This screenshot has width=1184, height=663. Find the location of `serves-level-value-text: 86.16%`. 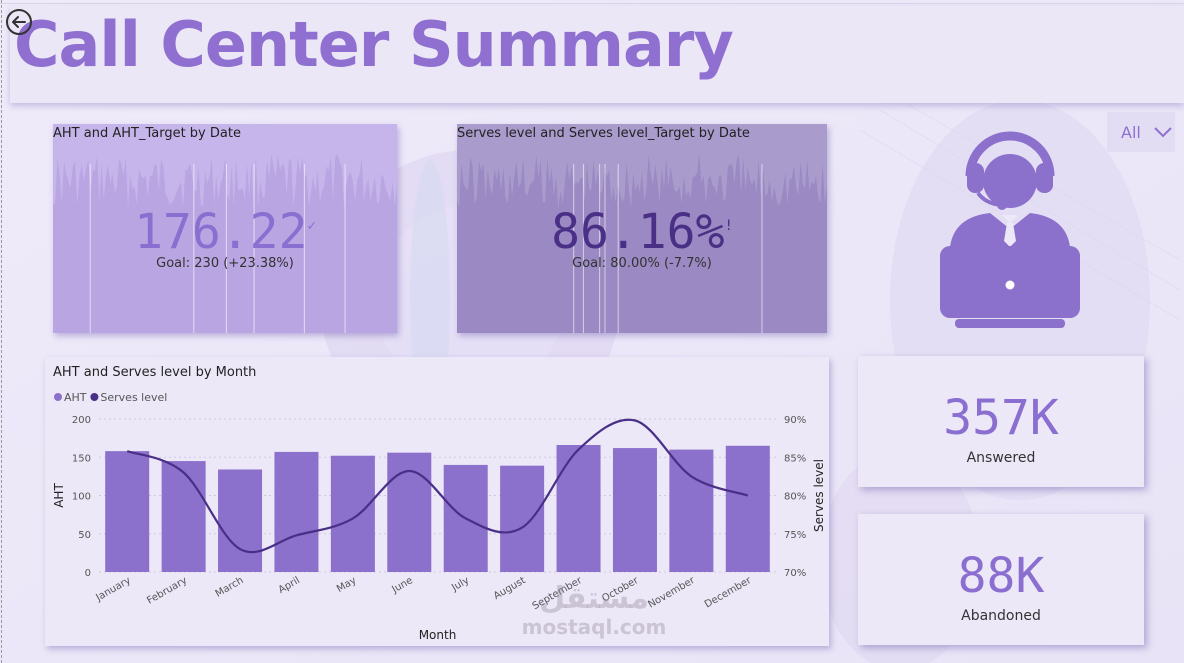

serves-level-value-text: 86.16% is located at coordinates (638, 232).